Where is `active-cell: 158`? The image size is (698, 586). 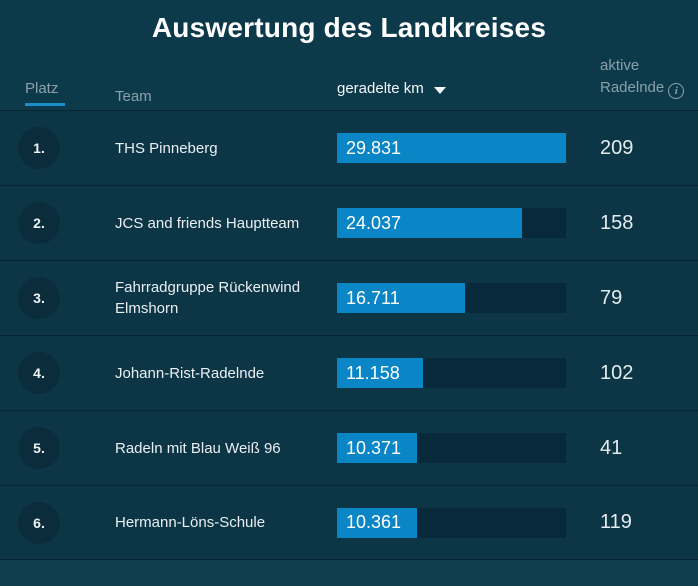 active-cell: 158 is located at coordinates (644, 223).